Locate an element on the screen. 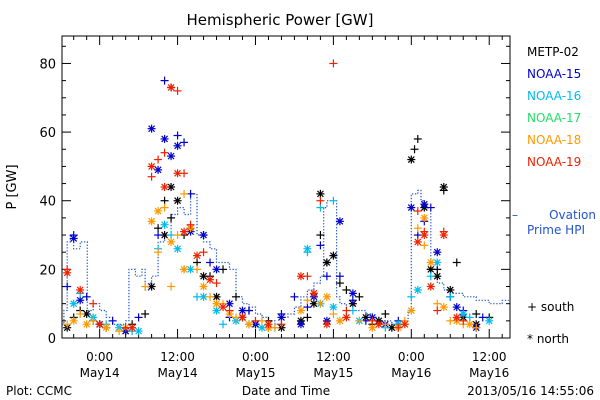  y-axis-label: P [GW] is located at coordinates (12, 186).